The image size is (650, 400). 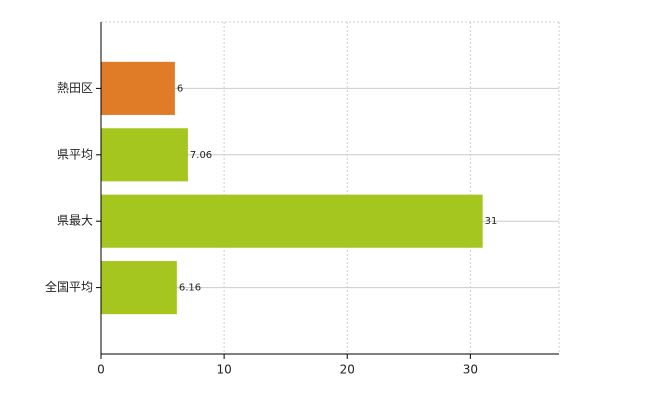 I want to click on value-label: 6.16, so click(x=190, y=288).